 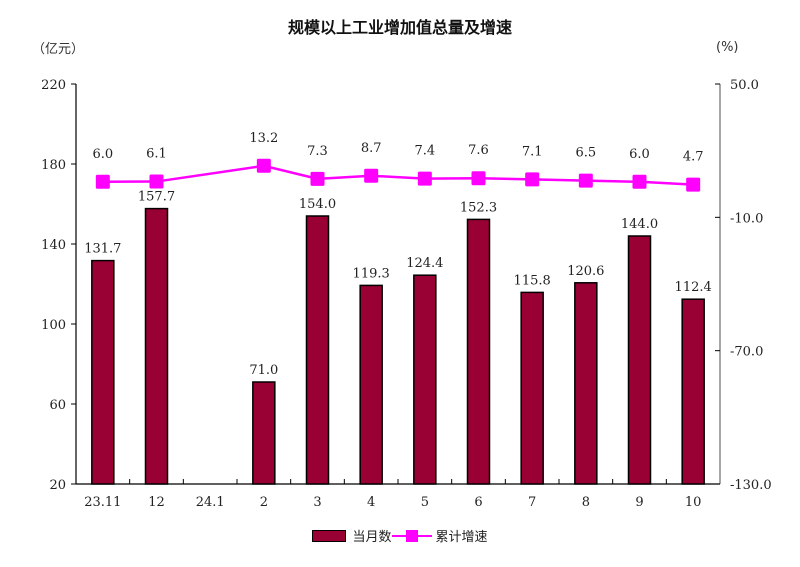 What do you see at coordinates (746, 218) in the screenshot?
I see `right-tick-label: -10.0` at bounding box center [746, 218].